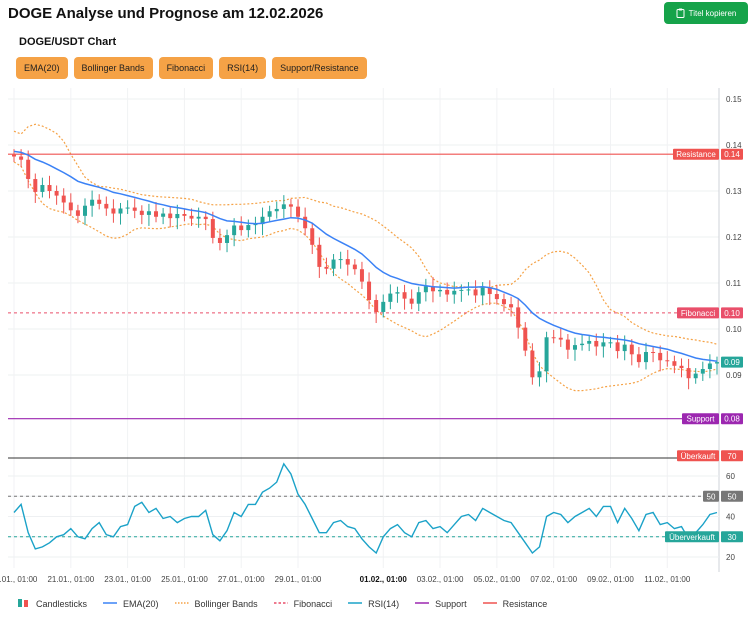  I want to click on legend-label: Fibonacci, so click(313, 604).